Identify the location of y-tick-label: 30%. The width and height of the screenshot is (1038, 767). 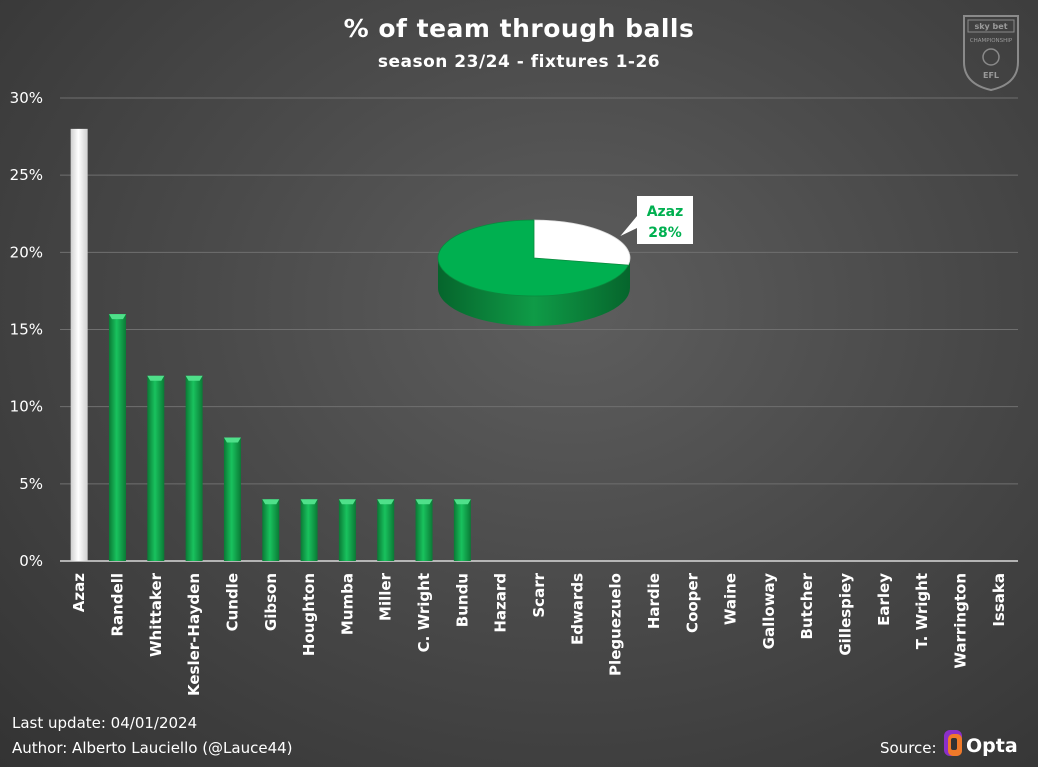
(26, 98).